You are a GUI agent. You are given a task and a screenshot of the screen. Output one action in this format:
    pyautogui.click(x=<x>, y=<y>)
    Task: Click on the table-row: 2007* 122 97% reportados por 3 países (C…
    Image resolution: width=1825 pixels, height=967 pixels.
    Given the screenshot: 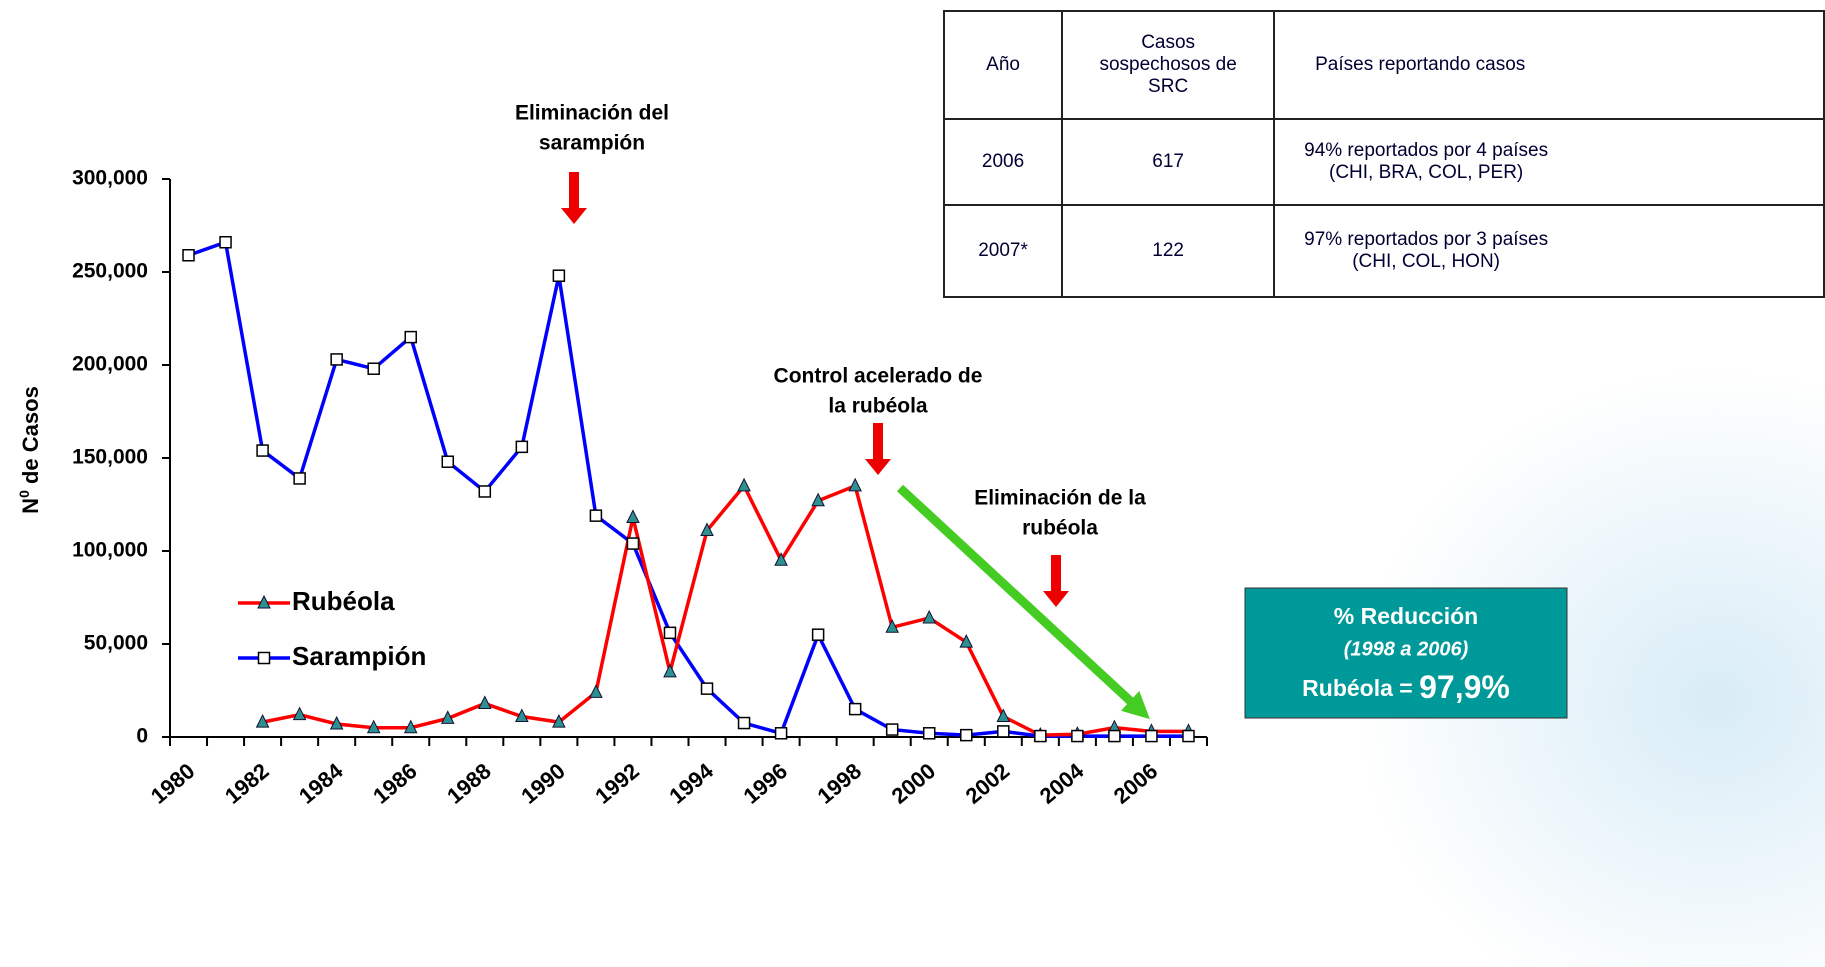 What is the action you would take?
    pyautogui.click(x=1383, y=251)
    